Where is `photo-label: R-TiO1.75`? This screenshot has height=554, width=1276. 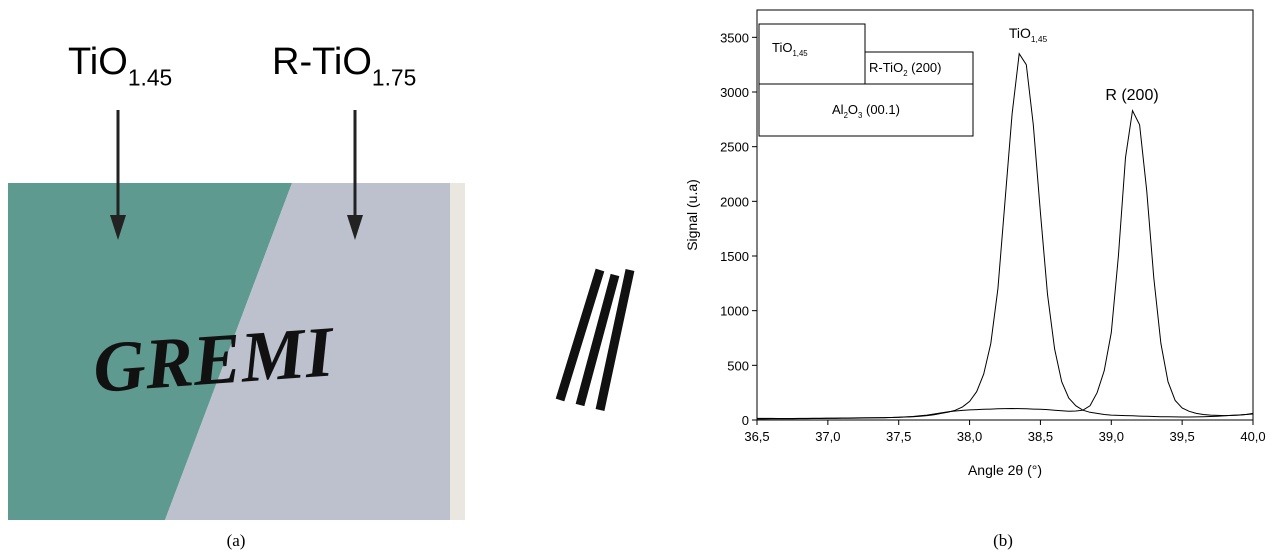
photo-label: R-TiO1.75 is located at coordinates (344, 65).